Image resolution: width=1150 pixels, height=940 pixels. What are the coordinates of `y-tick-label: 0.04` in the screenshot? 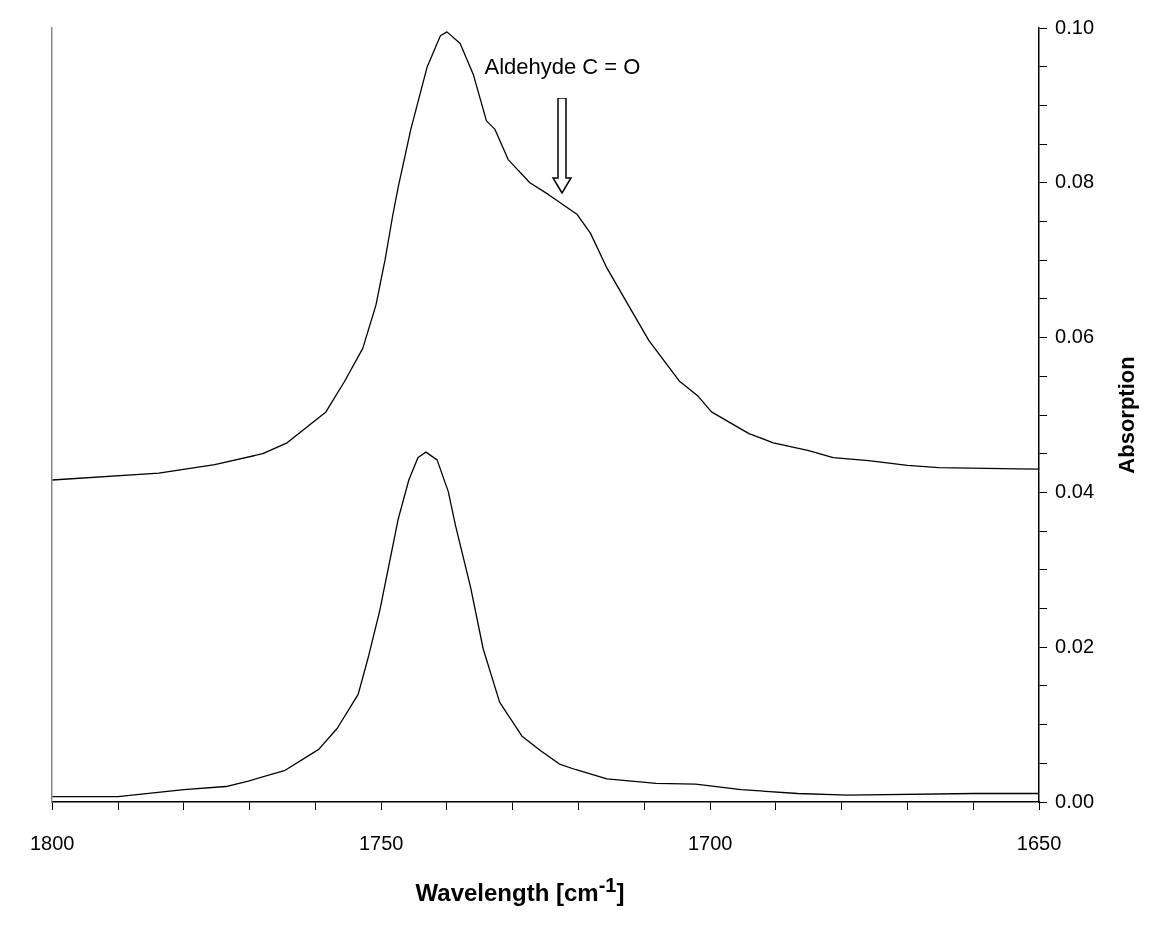 It's located at (1075, 490).